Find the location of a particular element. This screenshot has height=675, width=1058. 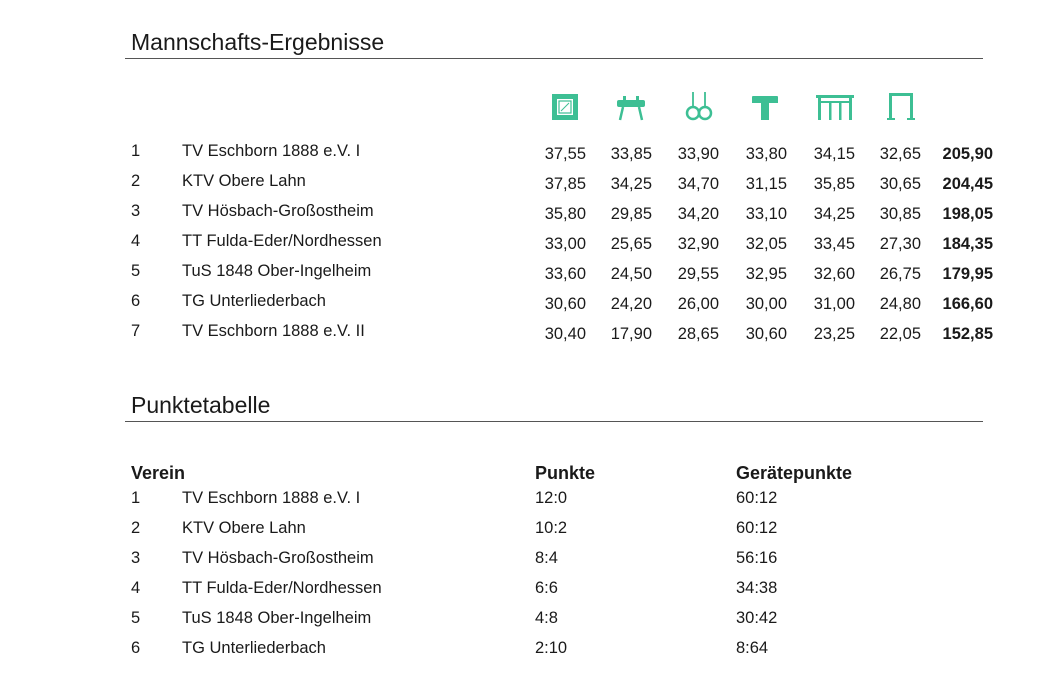

points-table-title: Punktetabelle is located at coordinates (201, 405).